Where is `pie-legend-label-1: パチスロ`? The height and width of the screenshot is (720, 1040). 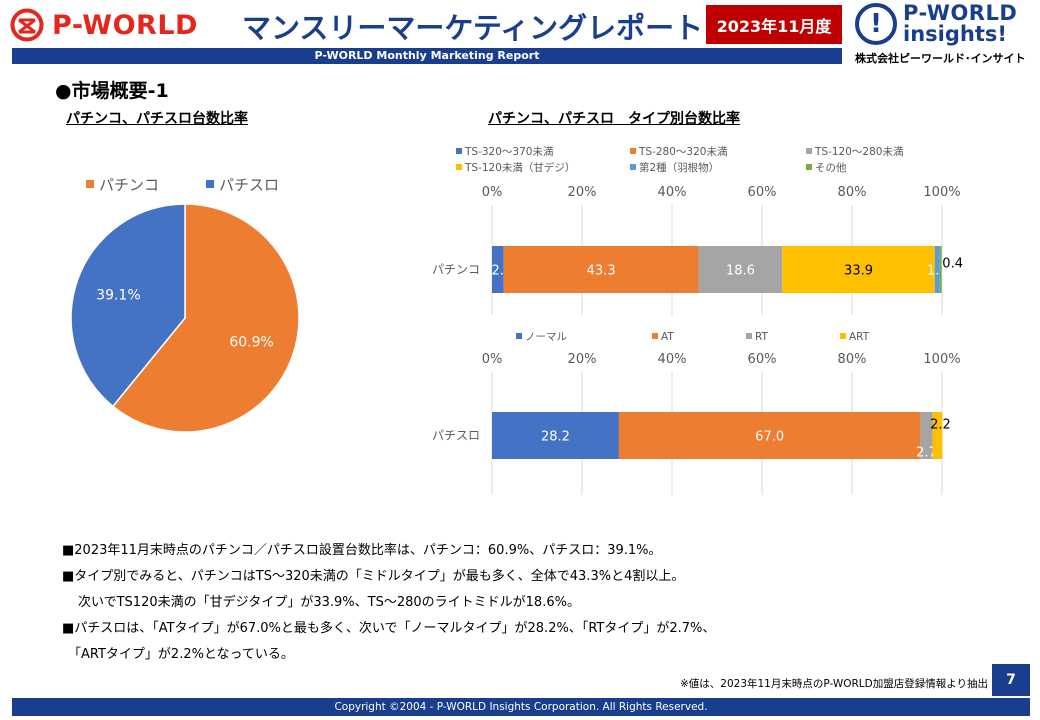
pie-legend-label-1: パチスロ is located at coordinates (249, 185).